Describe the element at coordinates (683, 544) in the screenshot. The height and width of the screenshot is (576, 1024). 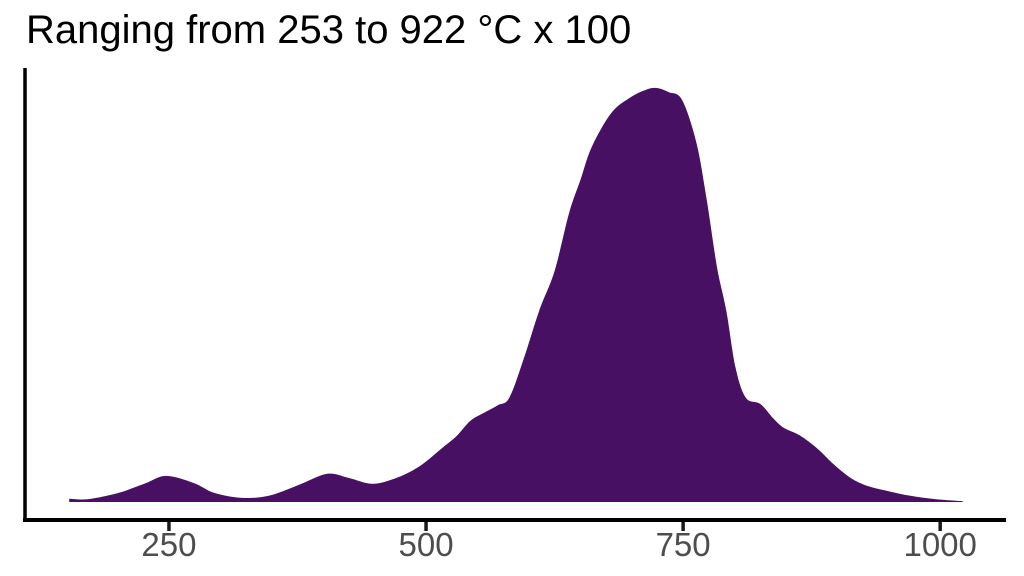
I see `x-tick-label: 750` at that location.